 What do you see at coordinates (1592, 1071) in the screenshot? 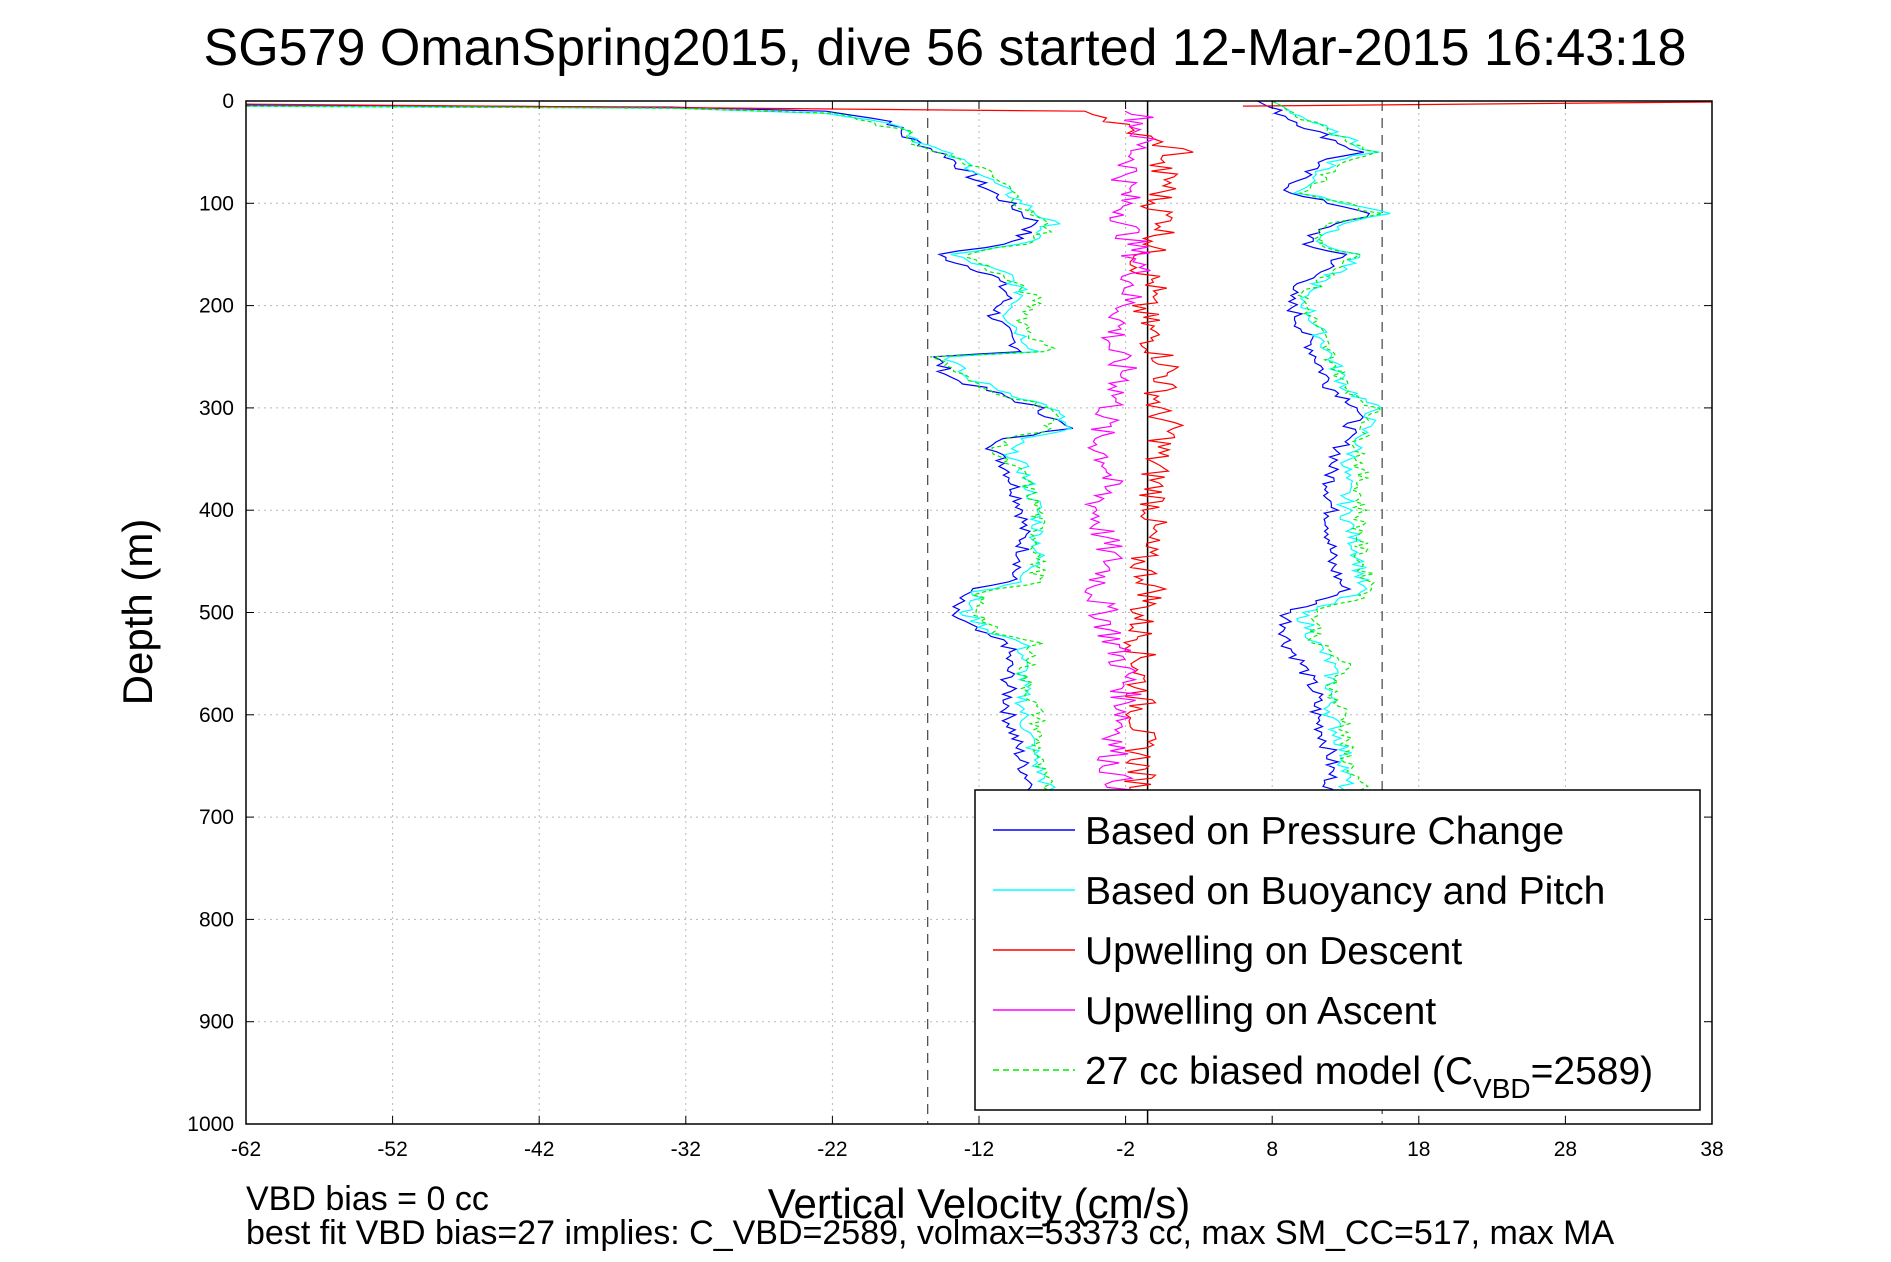
I see `legend-label-suffix: =2589)` at bounding box center [1592, 1071].